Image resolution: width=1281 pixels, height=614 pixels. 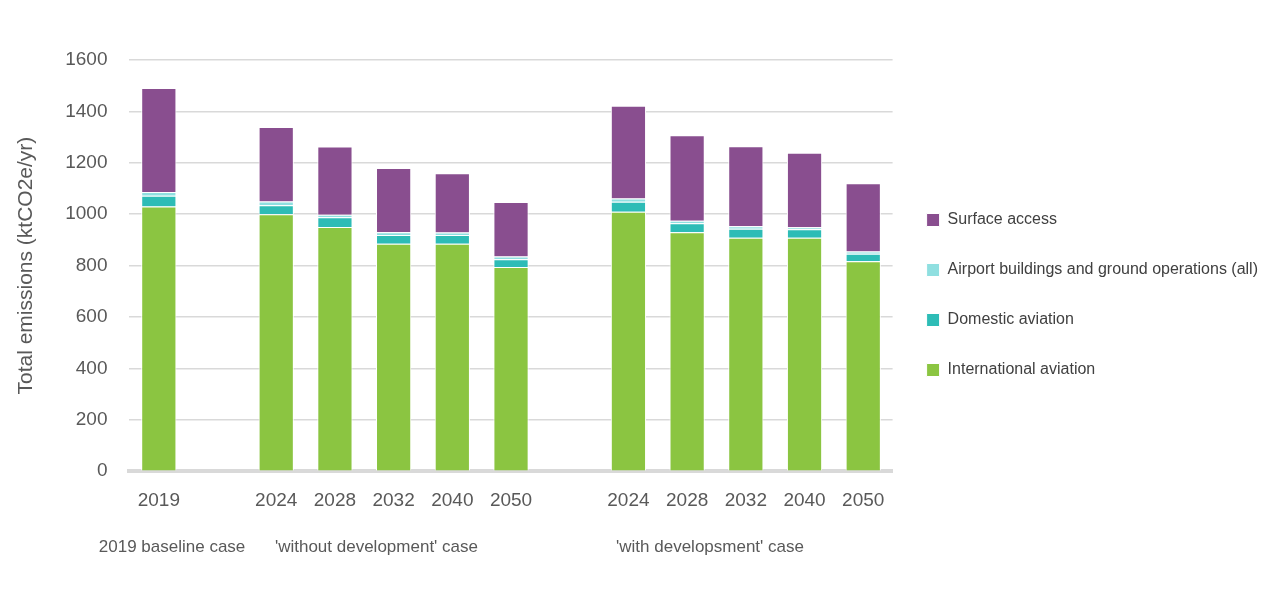 What do you see at coordinates (86, 213) in the screenshot?
I see `y-tick-label: 1000` at bounding box center [86, 213].